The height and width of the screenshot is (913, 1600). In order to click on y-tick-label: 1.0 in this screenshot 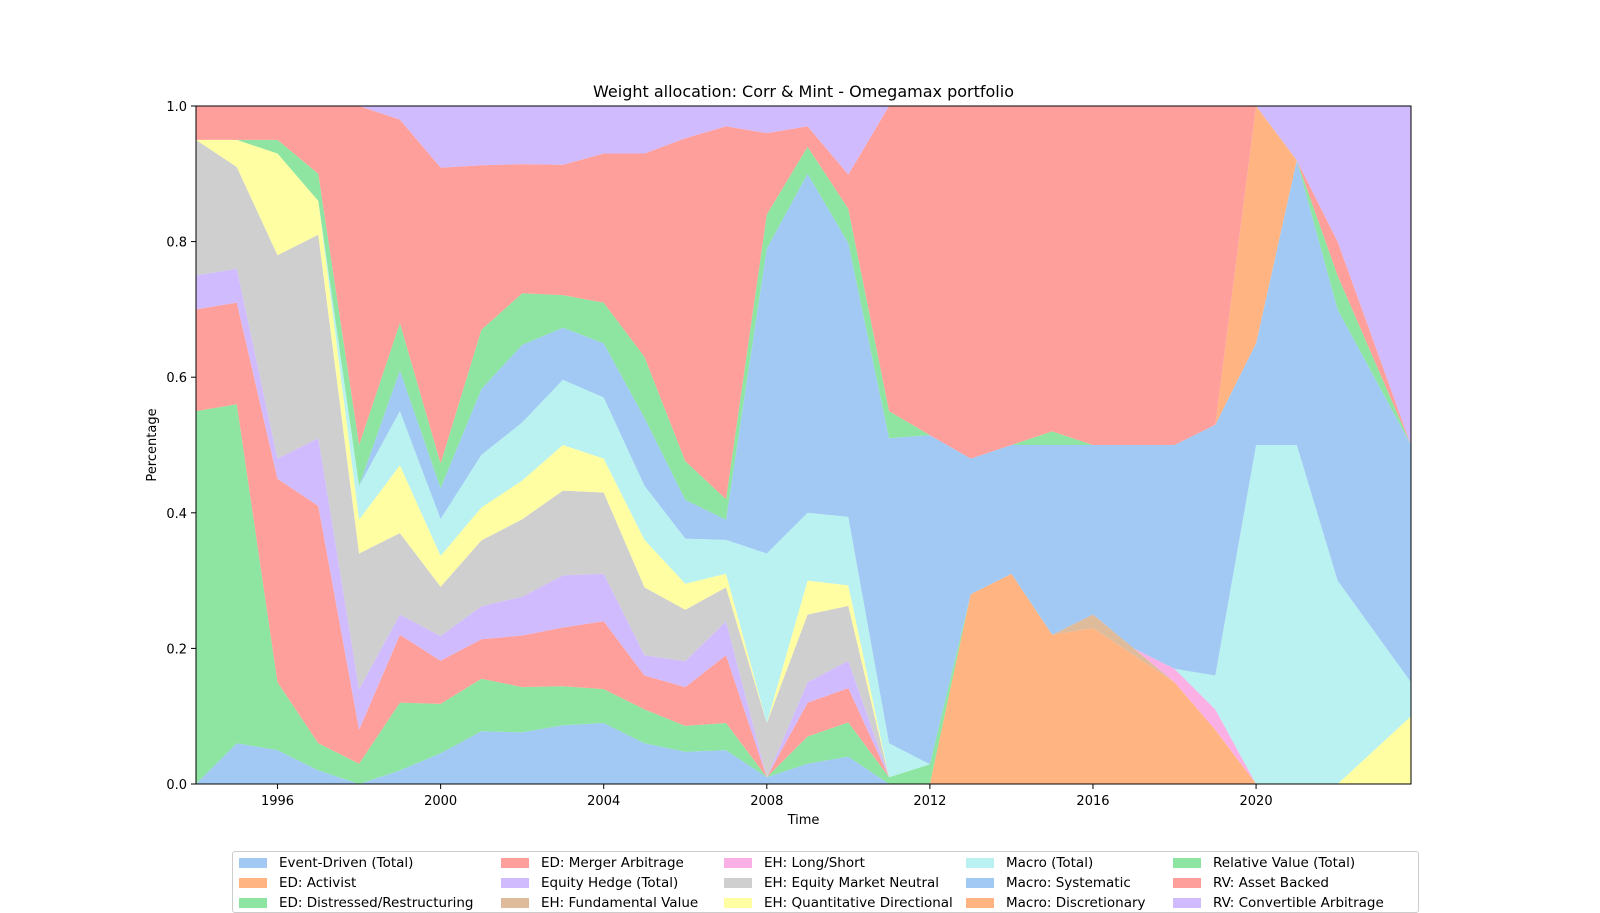, I will do `click(176, 107)`.